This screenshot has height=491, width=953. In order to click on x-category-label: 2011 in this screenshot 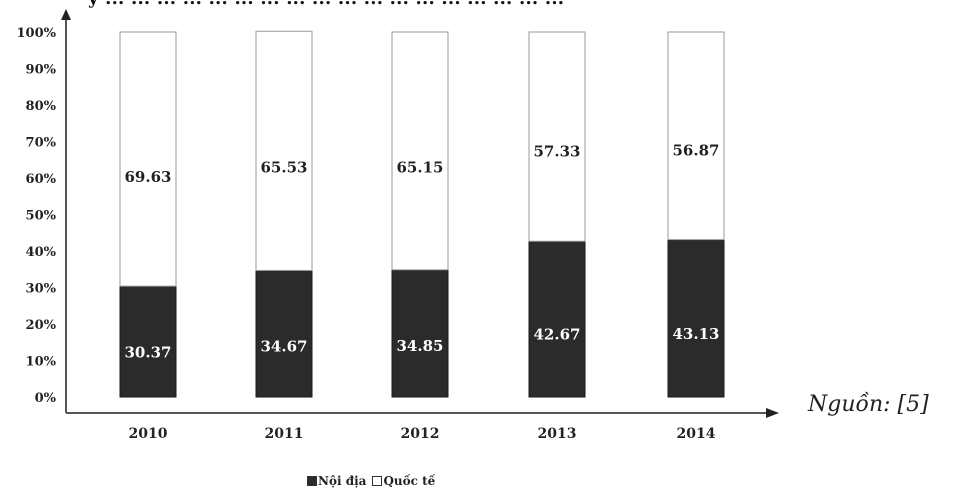, I will do `click(284, 434)`.